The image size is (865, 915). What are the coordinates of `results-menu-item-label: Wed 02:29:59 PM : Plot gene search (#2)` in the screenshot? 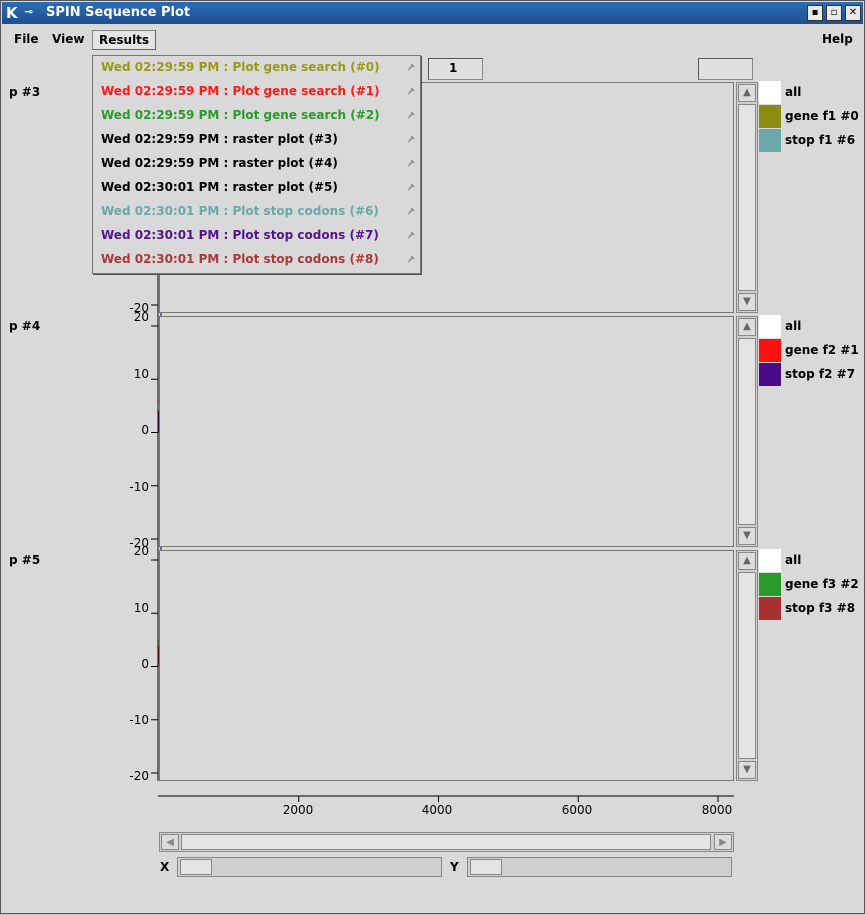 It's located at (240, 115).